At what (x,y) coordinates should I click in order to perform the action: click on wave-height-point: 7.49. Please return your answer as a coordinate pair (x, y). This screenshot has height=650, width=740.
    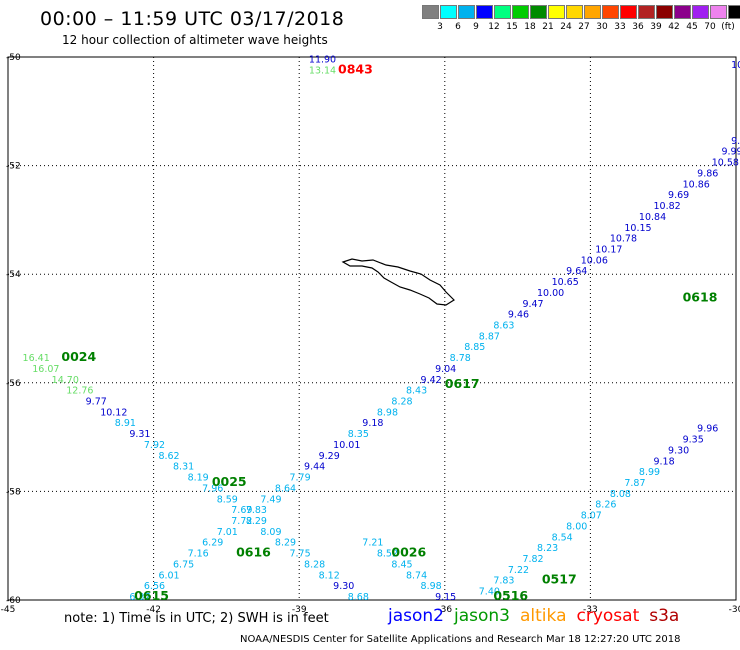
    Looking at the image, I should click on (270, 499).